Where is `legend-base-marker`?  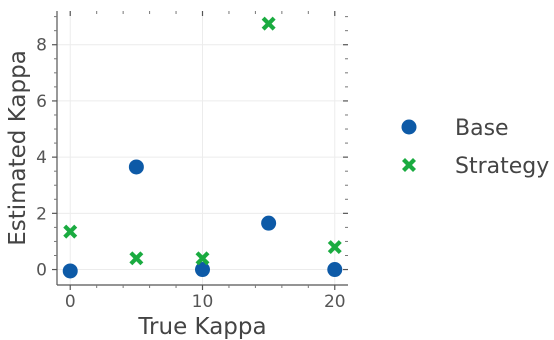
legend-base-marker is located at coordinates (409, 127).